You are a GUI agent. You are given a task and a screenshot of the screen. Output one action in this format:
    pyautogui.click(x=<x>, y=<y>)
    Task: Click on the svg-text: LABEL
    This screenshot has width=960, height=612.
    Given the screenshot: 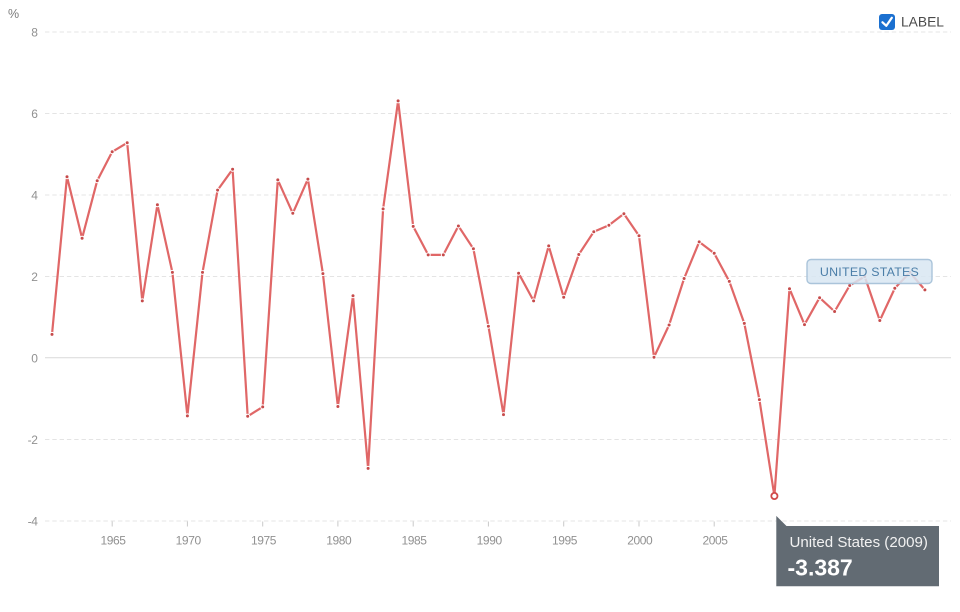 What is the action you would take?
    pyautogui.click(x=922, y=21)
    